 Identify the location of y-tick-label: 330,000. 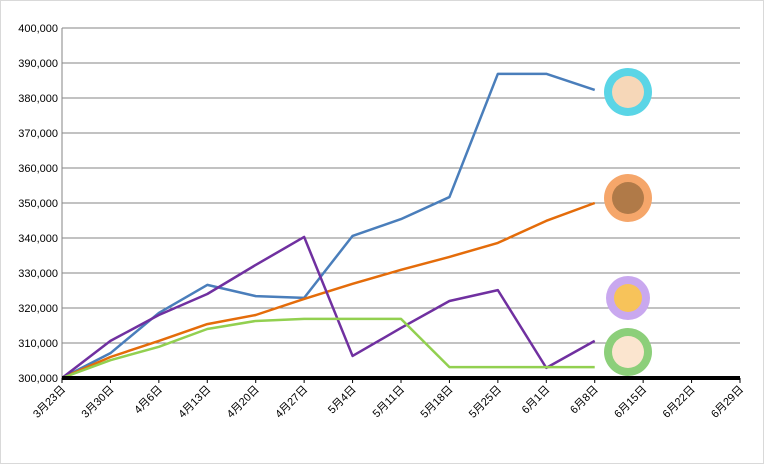
(38, 274).